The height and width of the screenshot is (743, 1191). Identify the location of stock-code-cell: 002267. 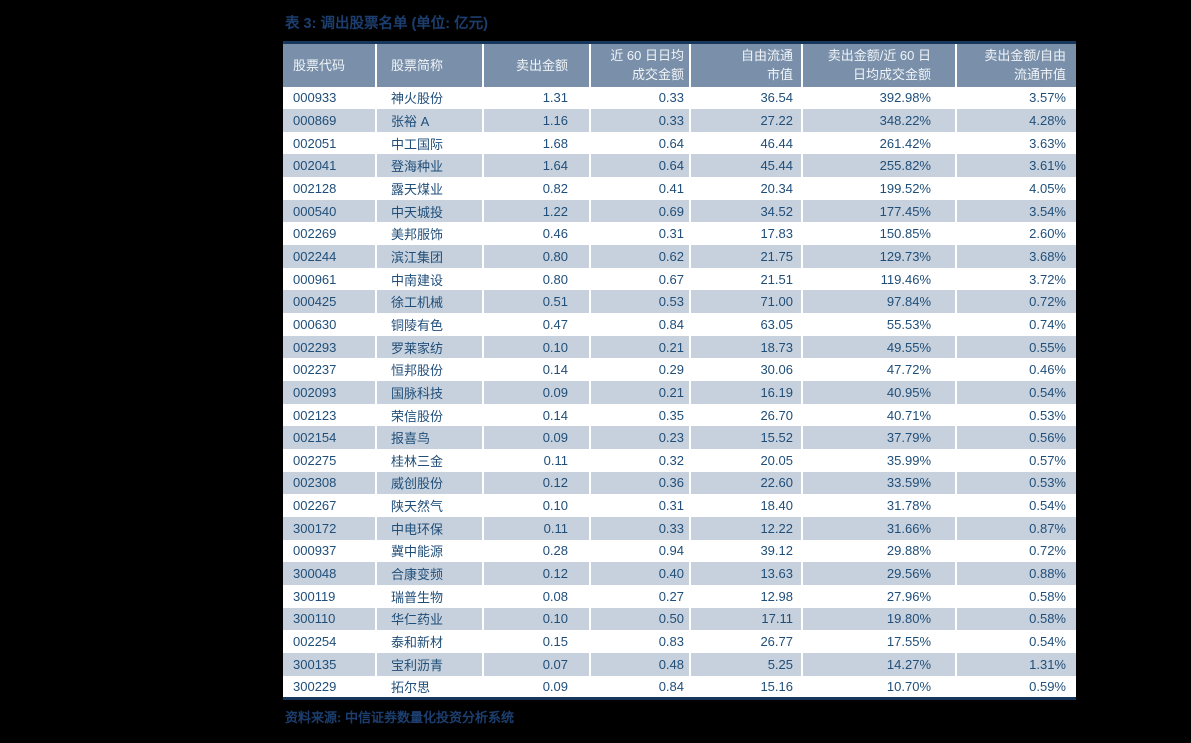
(330, 505).